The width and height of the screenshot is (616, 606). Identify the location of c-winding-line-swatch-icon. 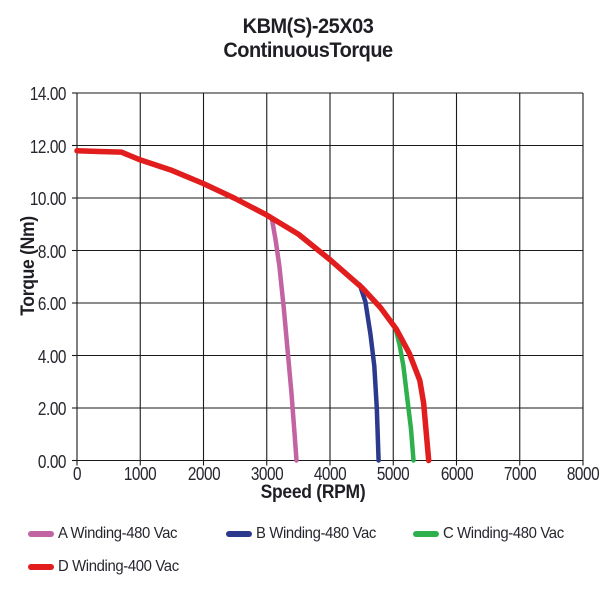
(426, 534).